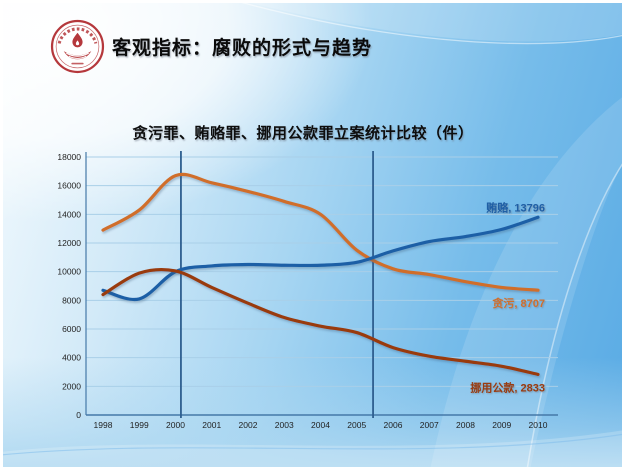  Describe the element at coordinates (71, 358) in the screenshot. I see `y-tick-label: 4000` at that location.